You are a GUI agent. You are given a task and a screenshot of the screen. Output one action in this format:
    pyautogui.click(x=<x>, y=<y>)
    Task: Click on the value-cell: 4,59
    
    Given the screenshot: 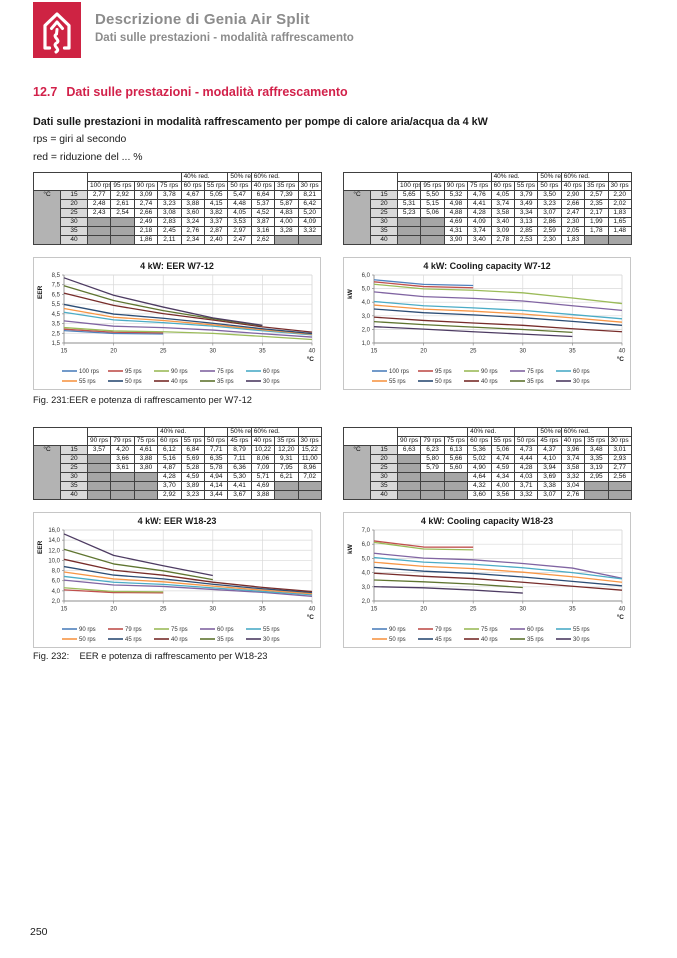 What is the action you would take?
    pyautogui.click(x=192, y=477)
    